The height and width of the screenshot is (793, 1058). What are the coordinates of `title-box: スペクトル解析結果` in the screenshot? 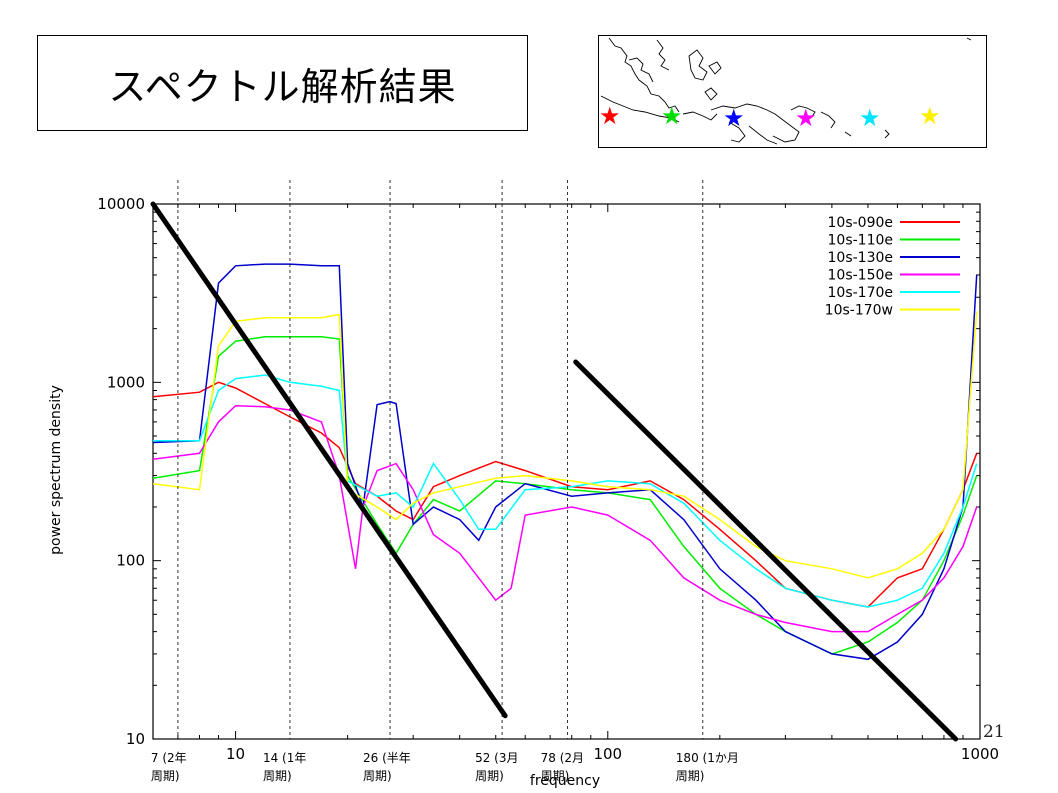 It's located at (282, 83).